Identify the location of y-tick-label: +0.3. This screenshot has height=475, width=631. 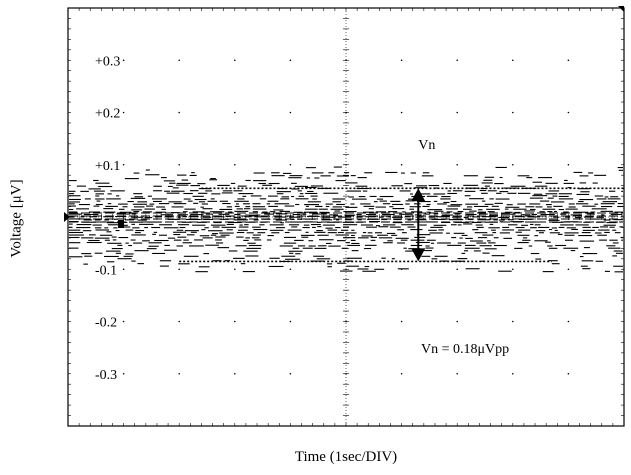
(107, 61).